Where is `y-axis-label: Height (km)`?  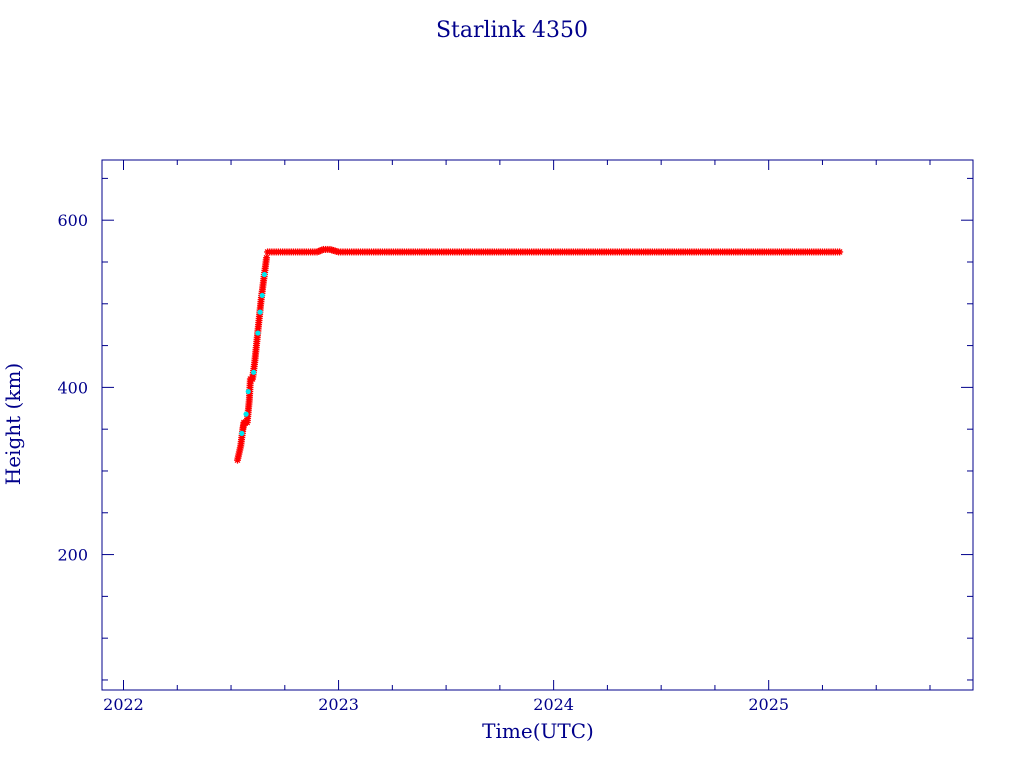
y-axis-label: Height (km) is located at coordinates (13, 424).